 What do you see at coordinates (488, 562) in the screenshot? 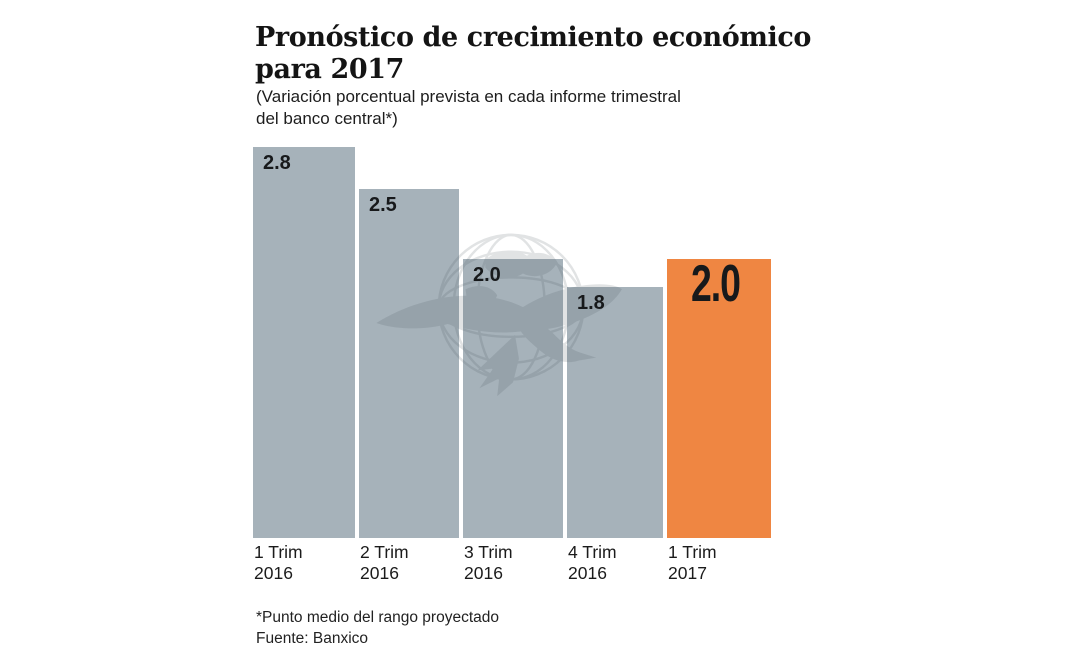
I see `x-axis-label: 3 Trim 2016` at bounding box center [488, 562].